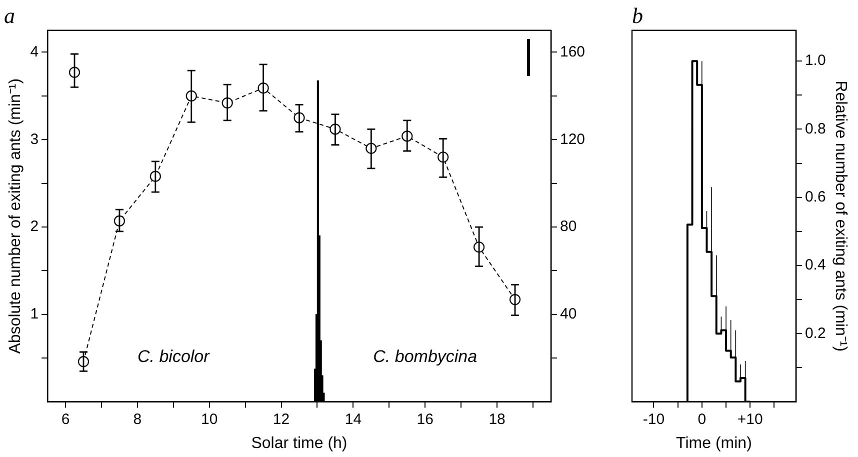  Describe the element at coordinates (299, 443) in the screenshot. I see `x-axis-title: Solar time (h)` at that location.